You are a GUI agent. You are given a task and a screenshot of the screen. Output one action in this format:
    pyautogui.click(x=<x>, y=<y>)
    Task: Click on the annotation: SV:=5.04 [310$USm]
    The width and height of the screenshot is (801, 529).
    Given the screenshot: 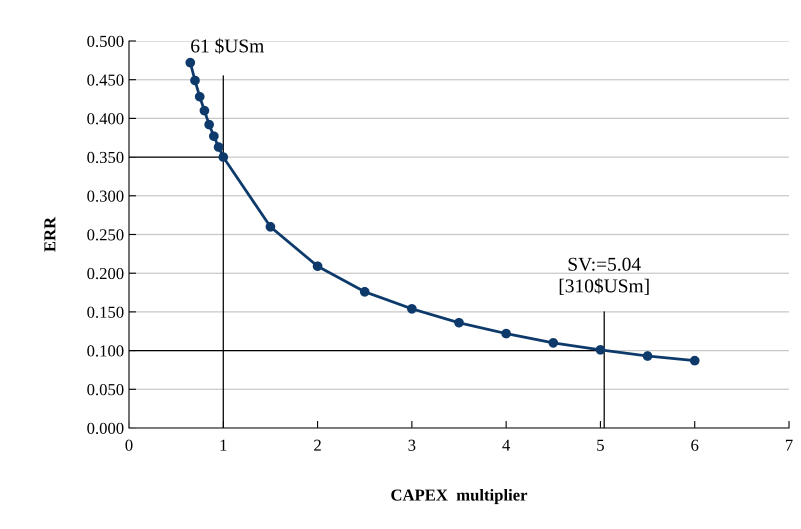 What is the action you would take?
    pyautogui.click(x=604, y=276)
    